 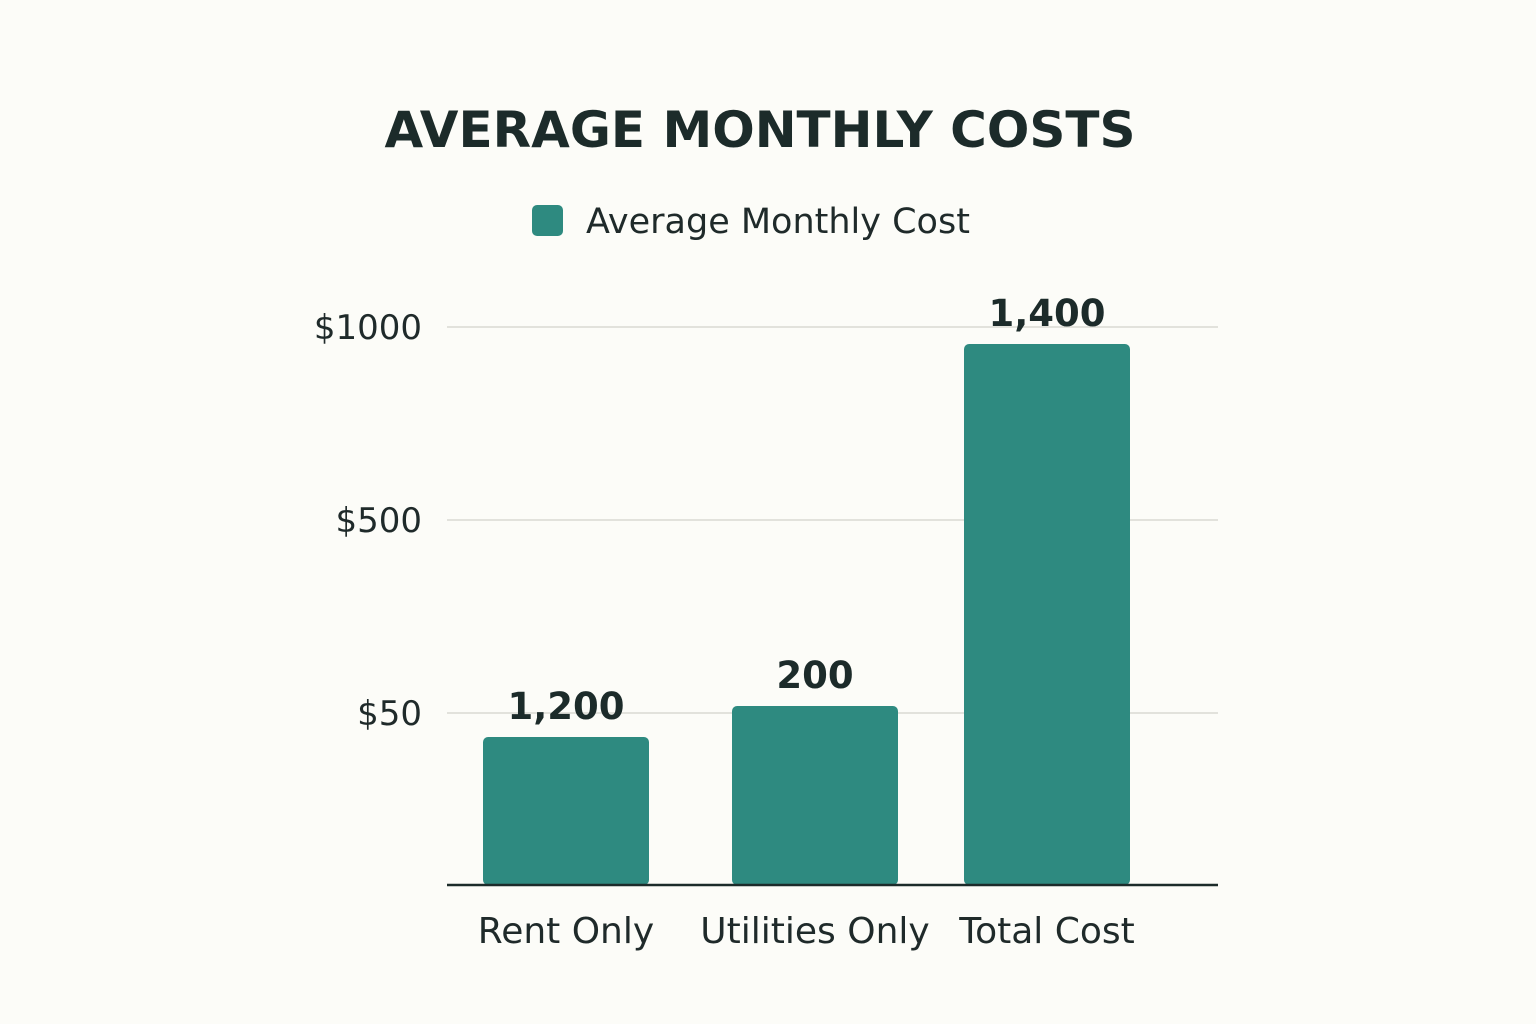 I want to click on bar-total-cost, so click(x=1047, y=614).